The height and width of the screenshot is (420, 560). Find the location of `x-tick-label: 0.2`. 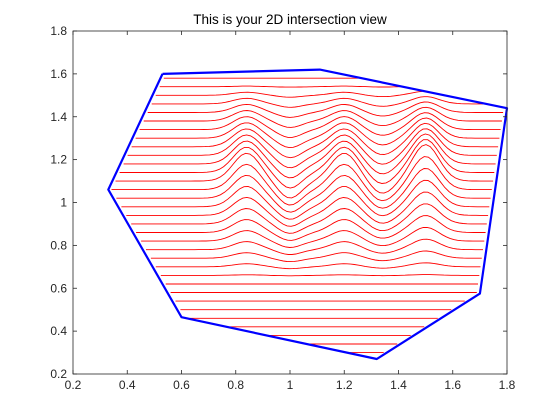

x-tick-label: 0.2 is located at coordinates (73, 385).